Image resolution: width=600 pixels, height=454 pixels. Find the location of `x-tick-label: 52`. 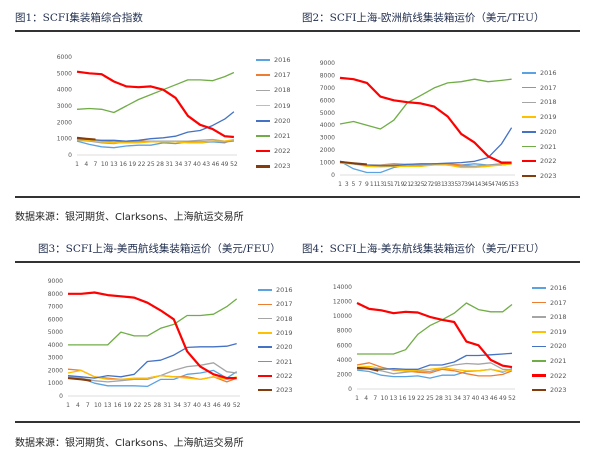

x-tick-label: 52 is located at coordinates (237, 405).